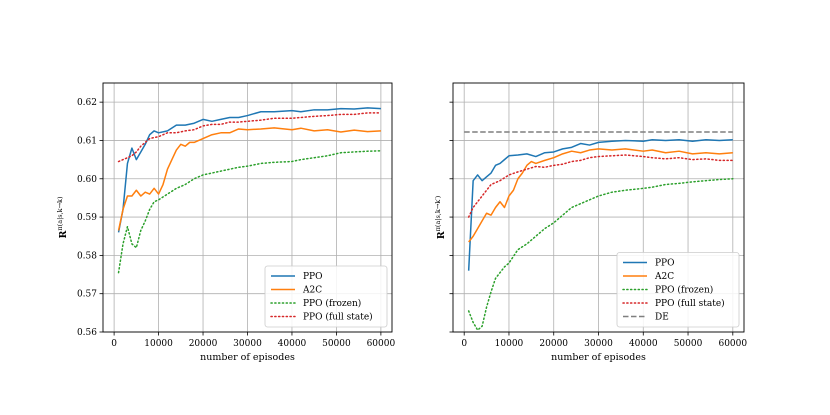 This screenshot has height=415, width=830. What do you see at coordinates (87, 333) in the screenshot?
I see `y-tick-label-0: 0.56` at bounding box center [87, 333].